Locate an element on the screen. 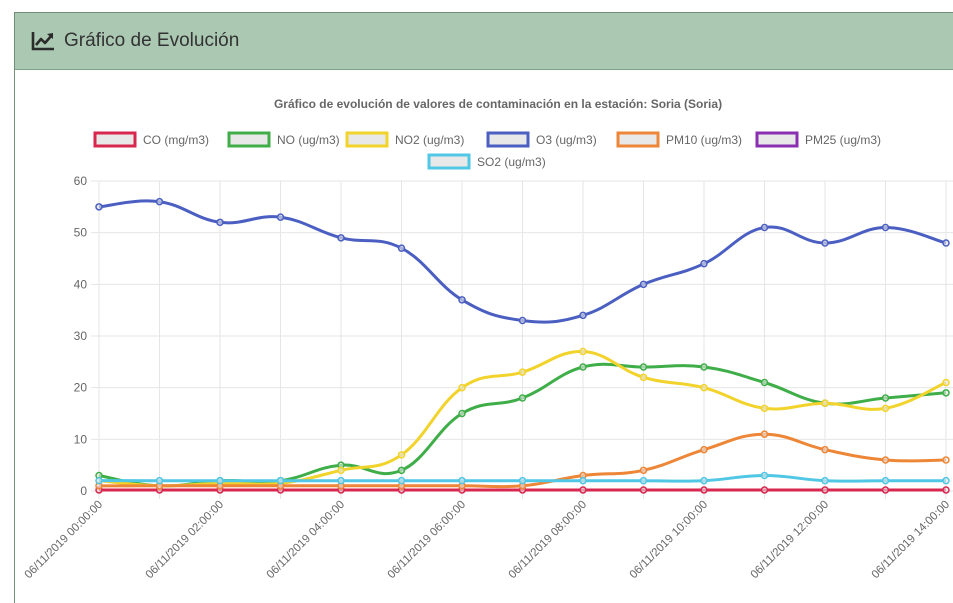 The image size is (953, 603). legend-item: CO (mg/m3) is located at coordinates (151, 139).